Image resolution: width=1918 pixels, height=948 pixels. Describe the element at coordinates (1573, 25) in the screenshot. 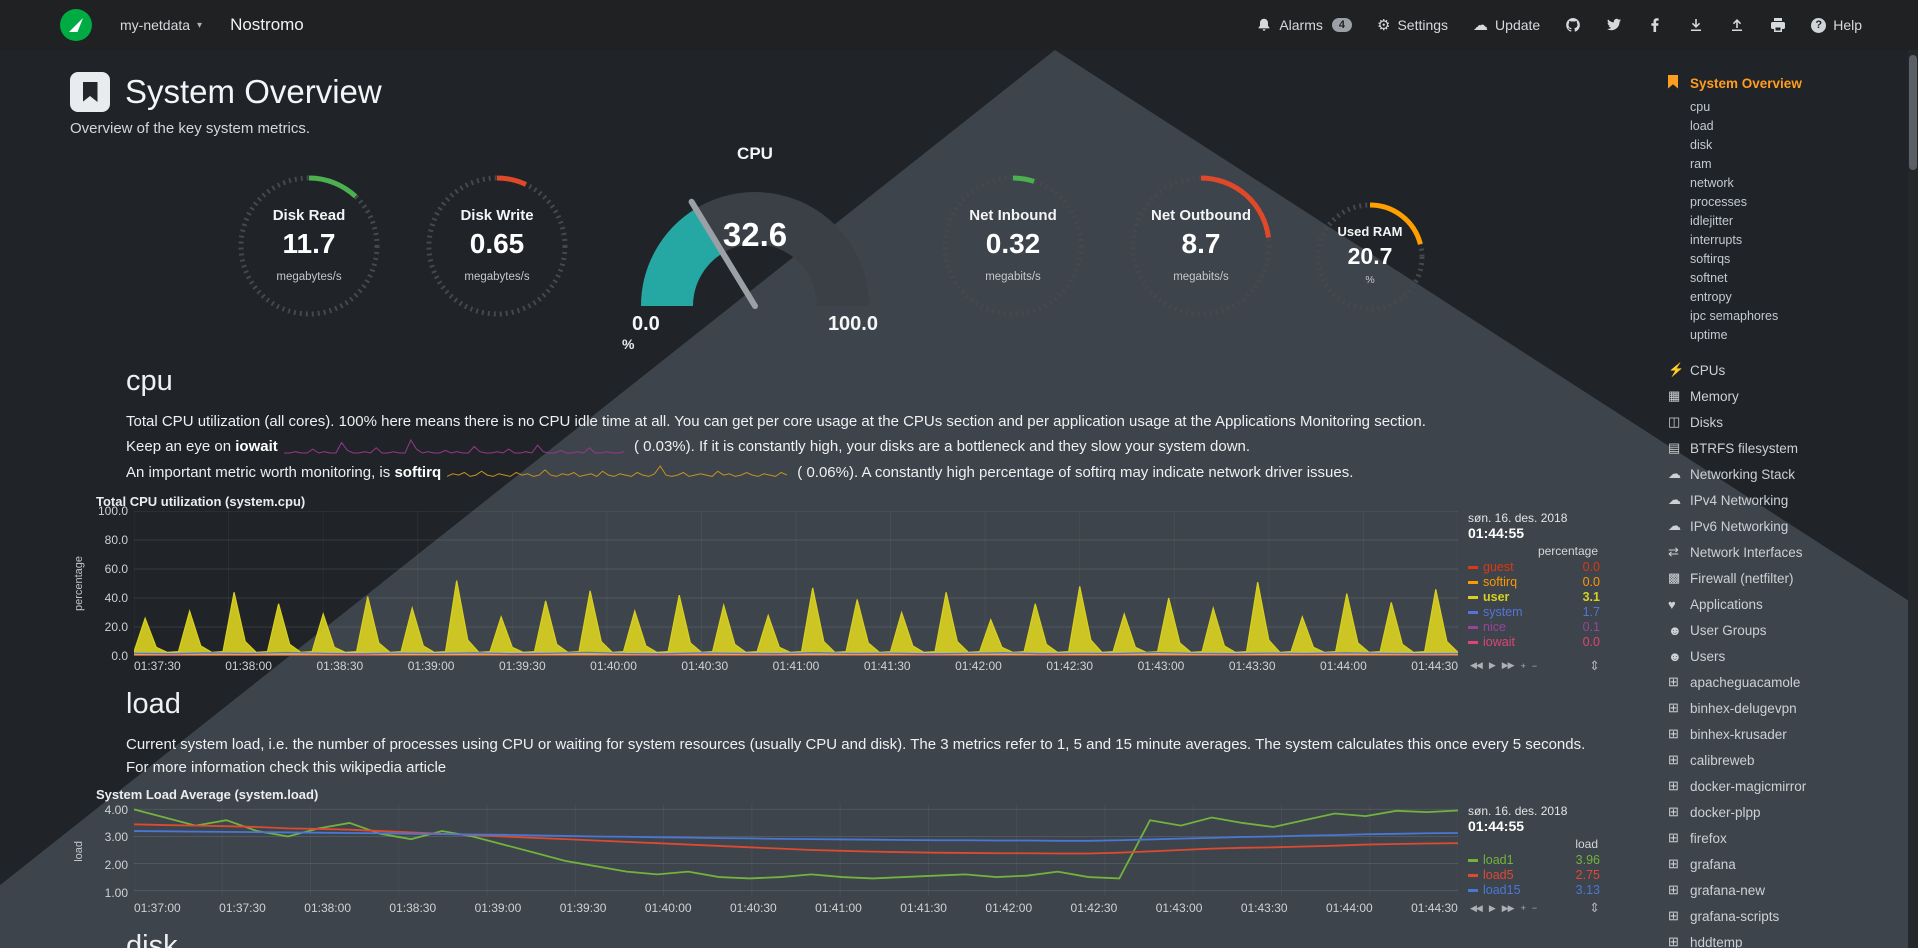

I see `github-button` at that location.